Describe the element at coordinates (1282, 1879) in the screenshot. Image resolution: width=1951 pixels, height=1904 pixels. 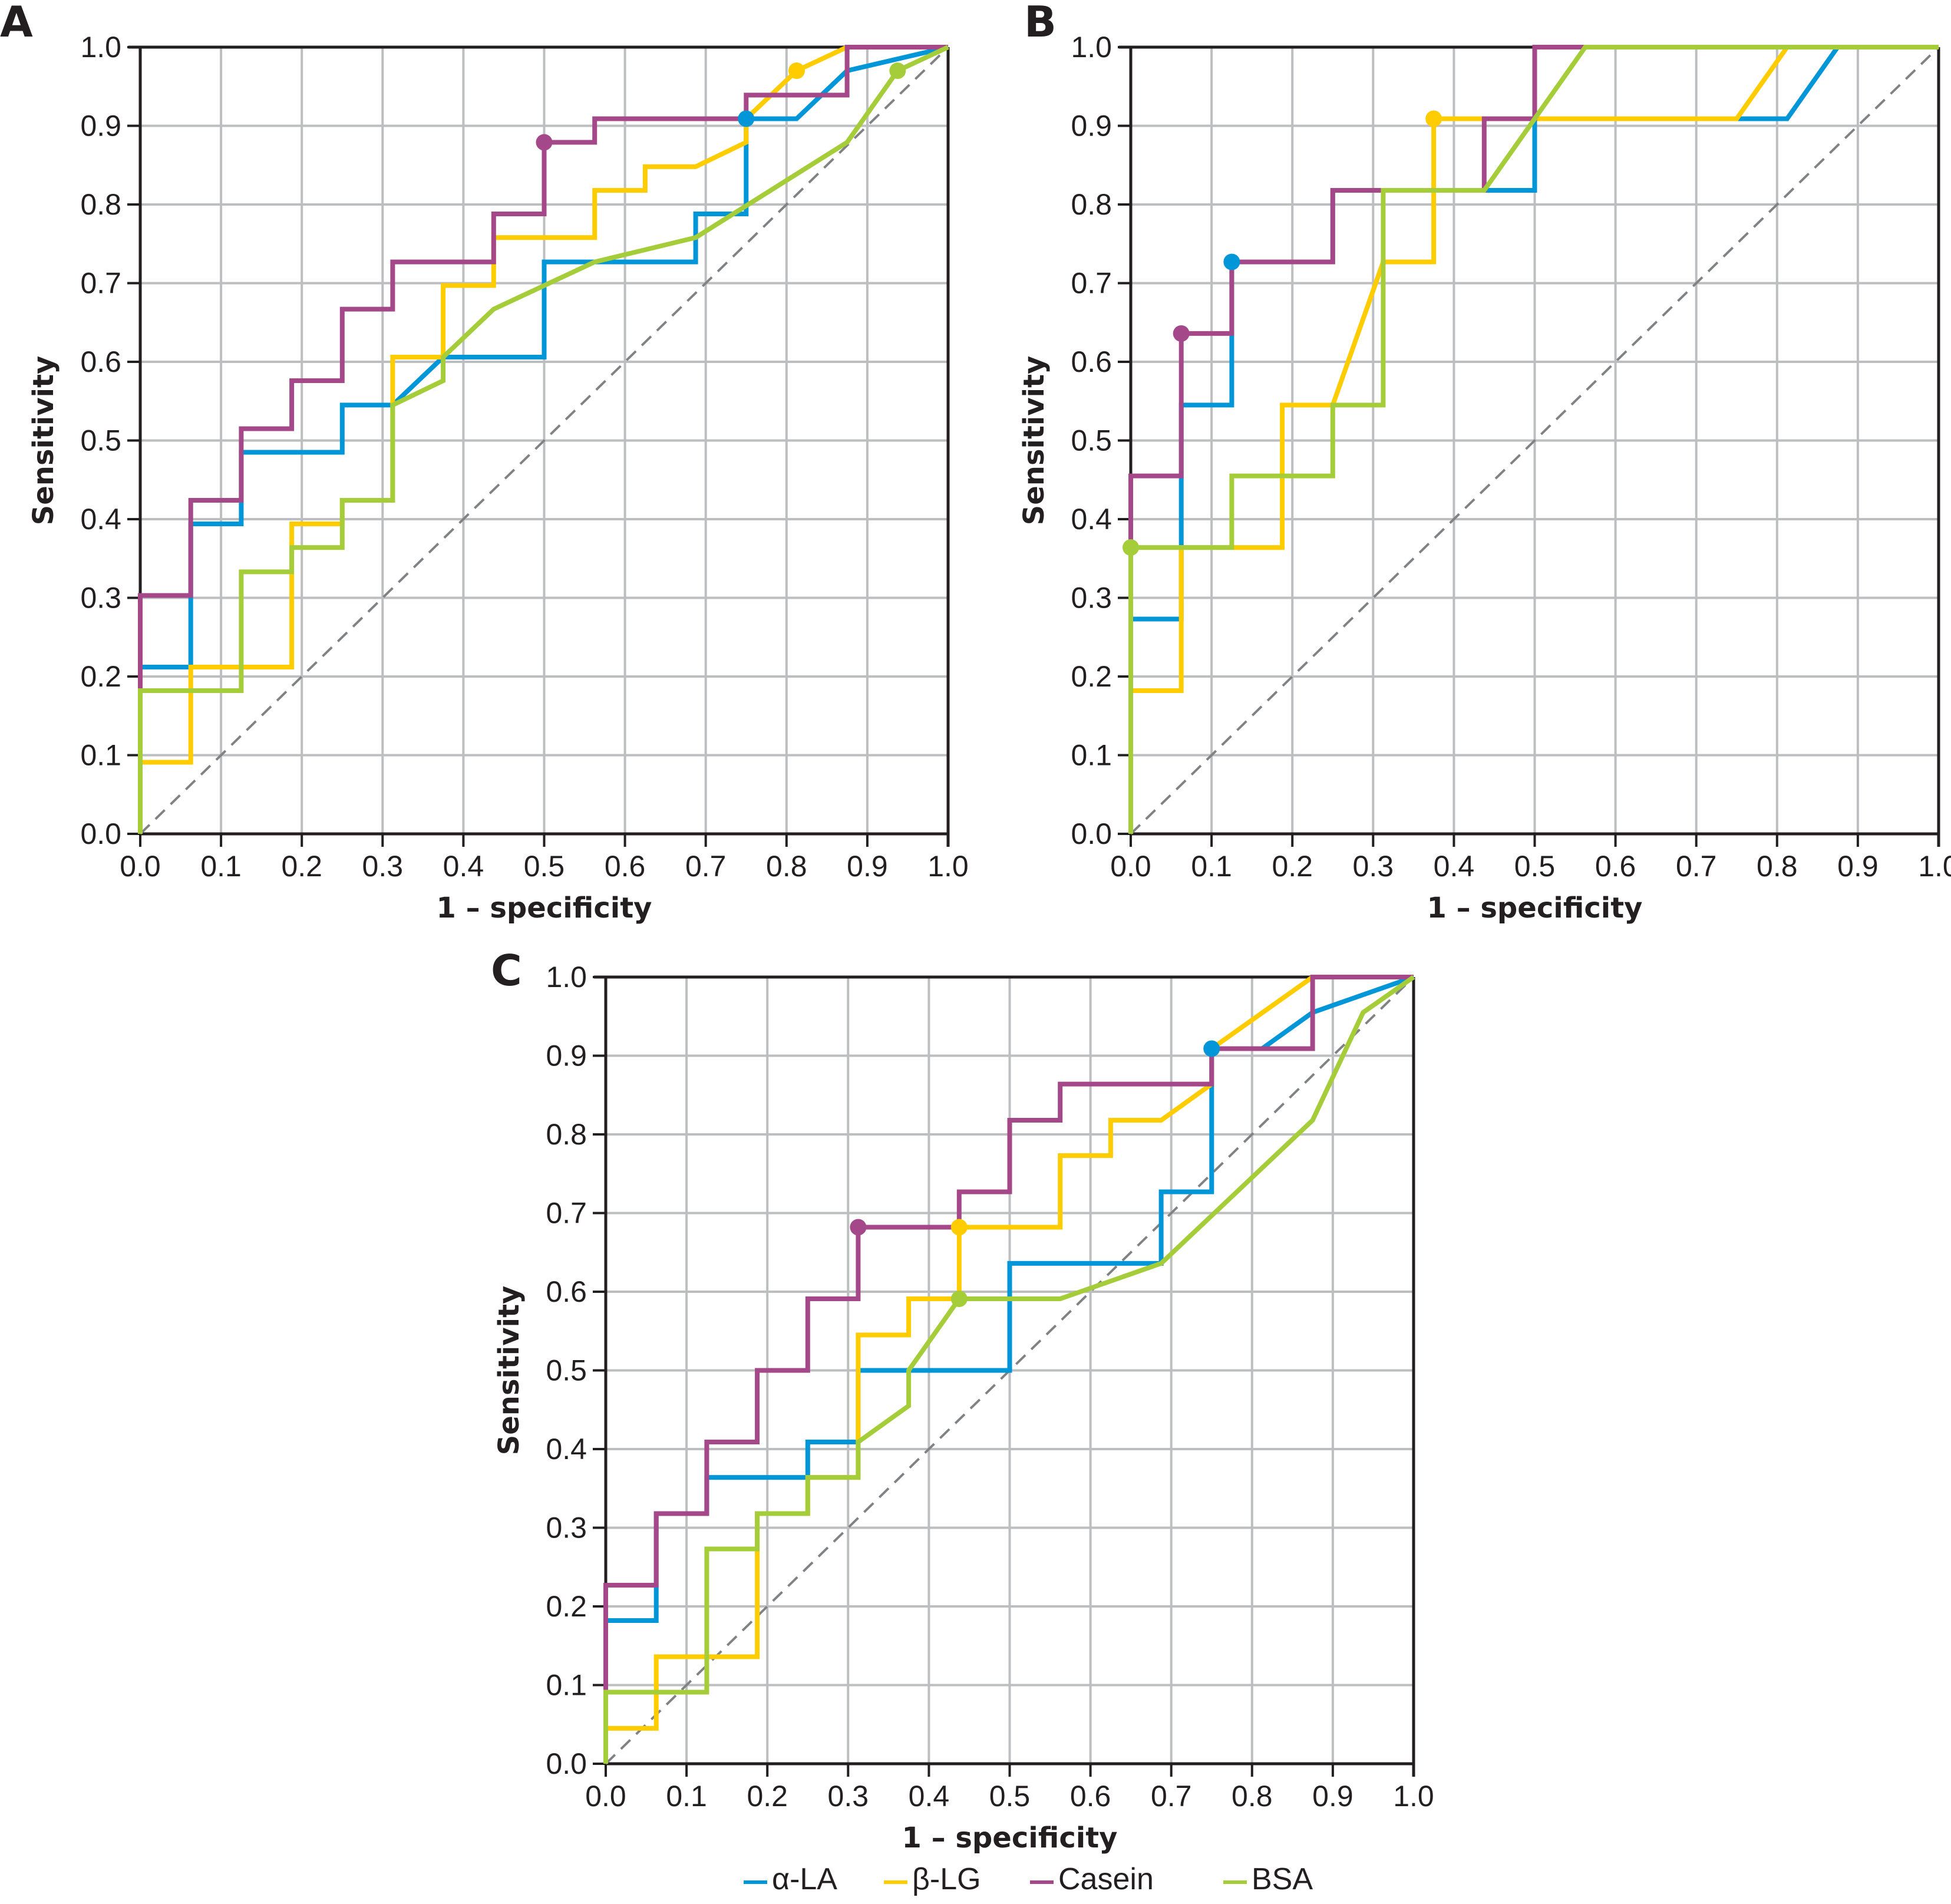
I see `legend-label: BSA` at that location.